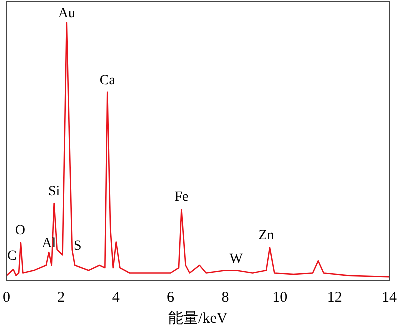 The height and width of the screenshot is (332, 400). I want to click on annotation: O, so click(20, 230).